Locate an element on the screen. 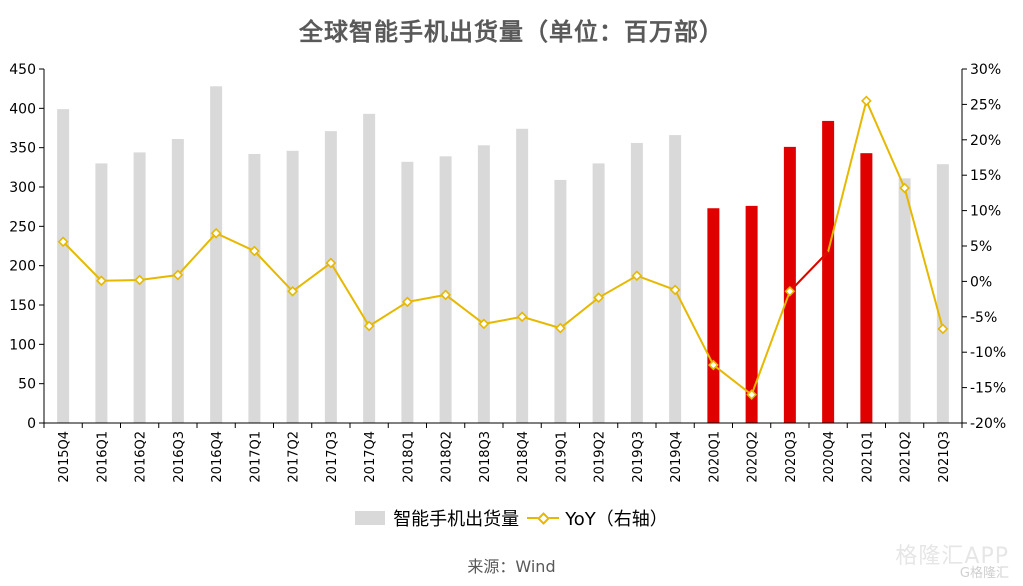  x-tick-label: 2020Q1 is located at coordinates (714, 457).